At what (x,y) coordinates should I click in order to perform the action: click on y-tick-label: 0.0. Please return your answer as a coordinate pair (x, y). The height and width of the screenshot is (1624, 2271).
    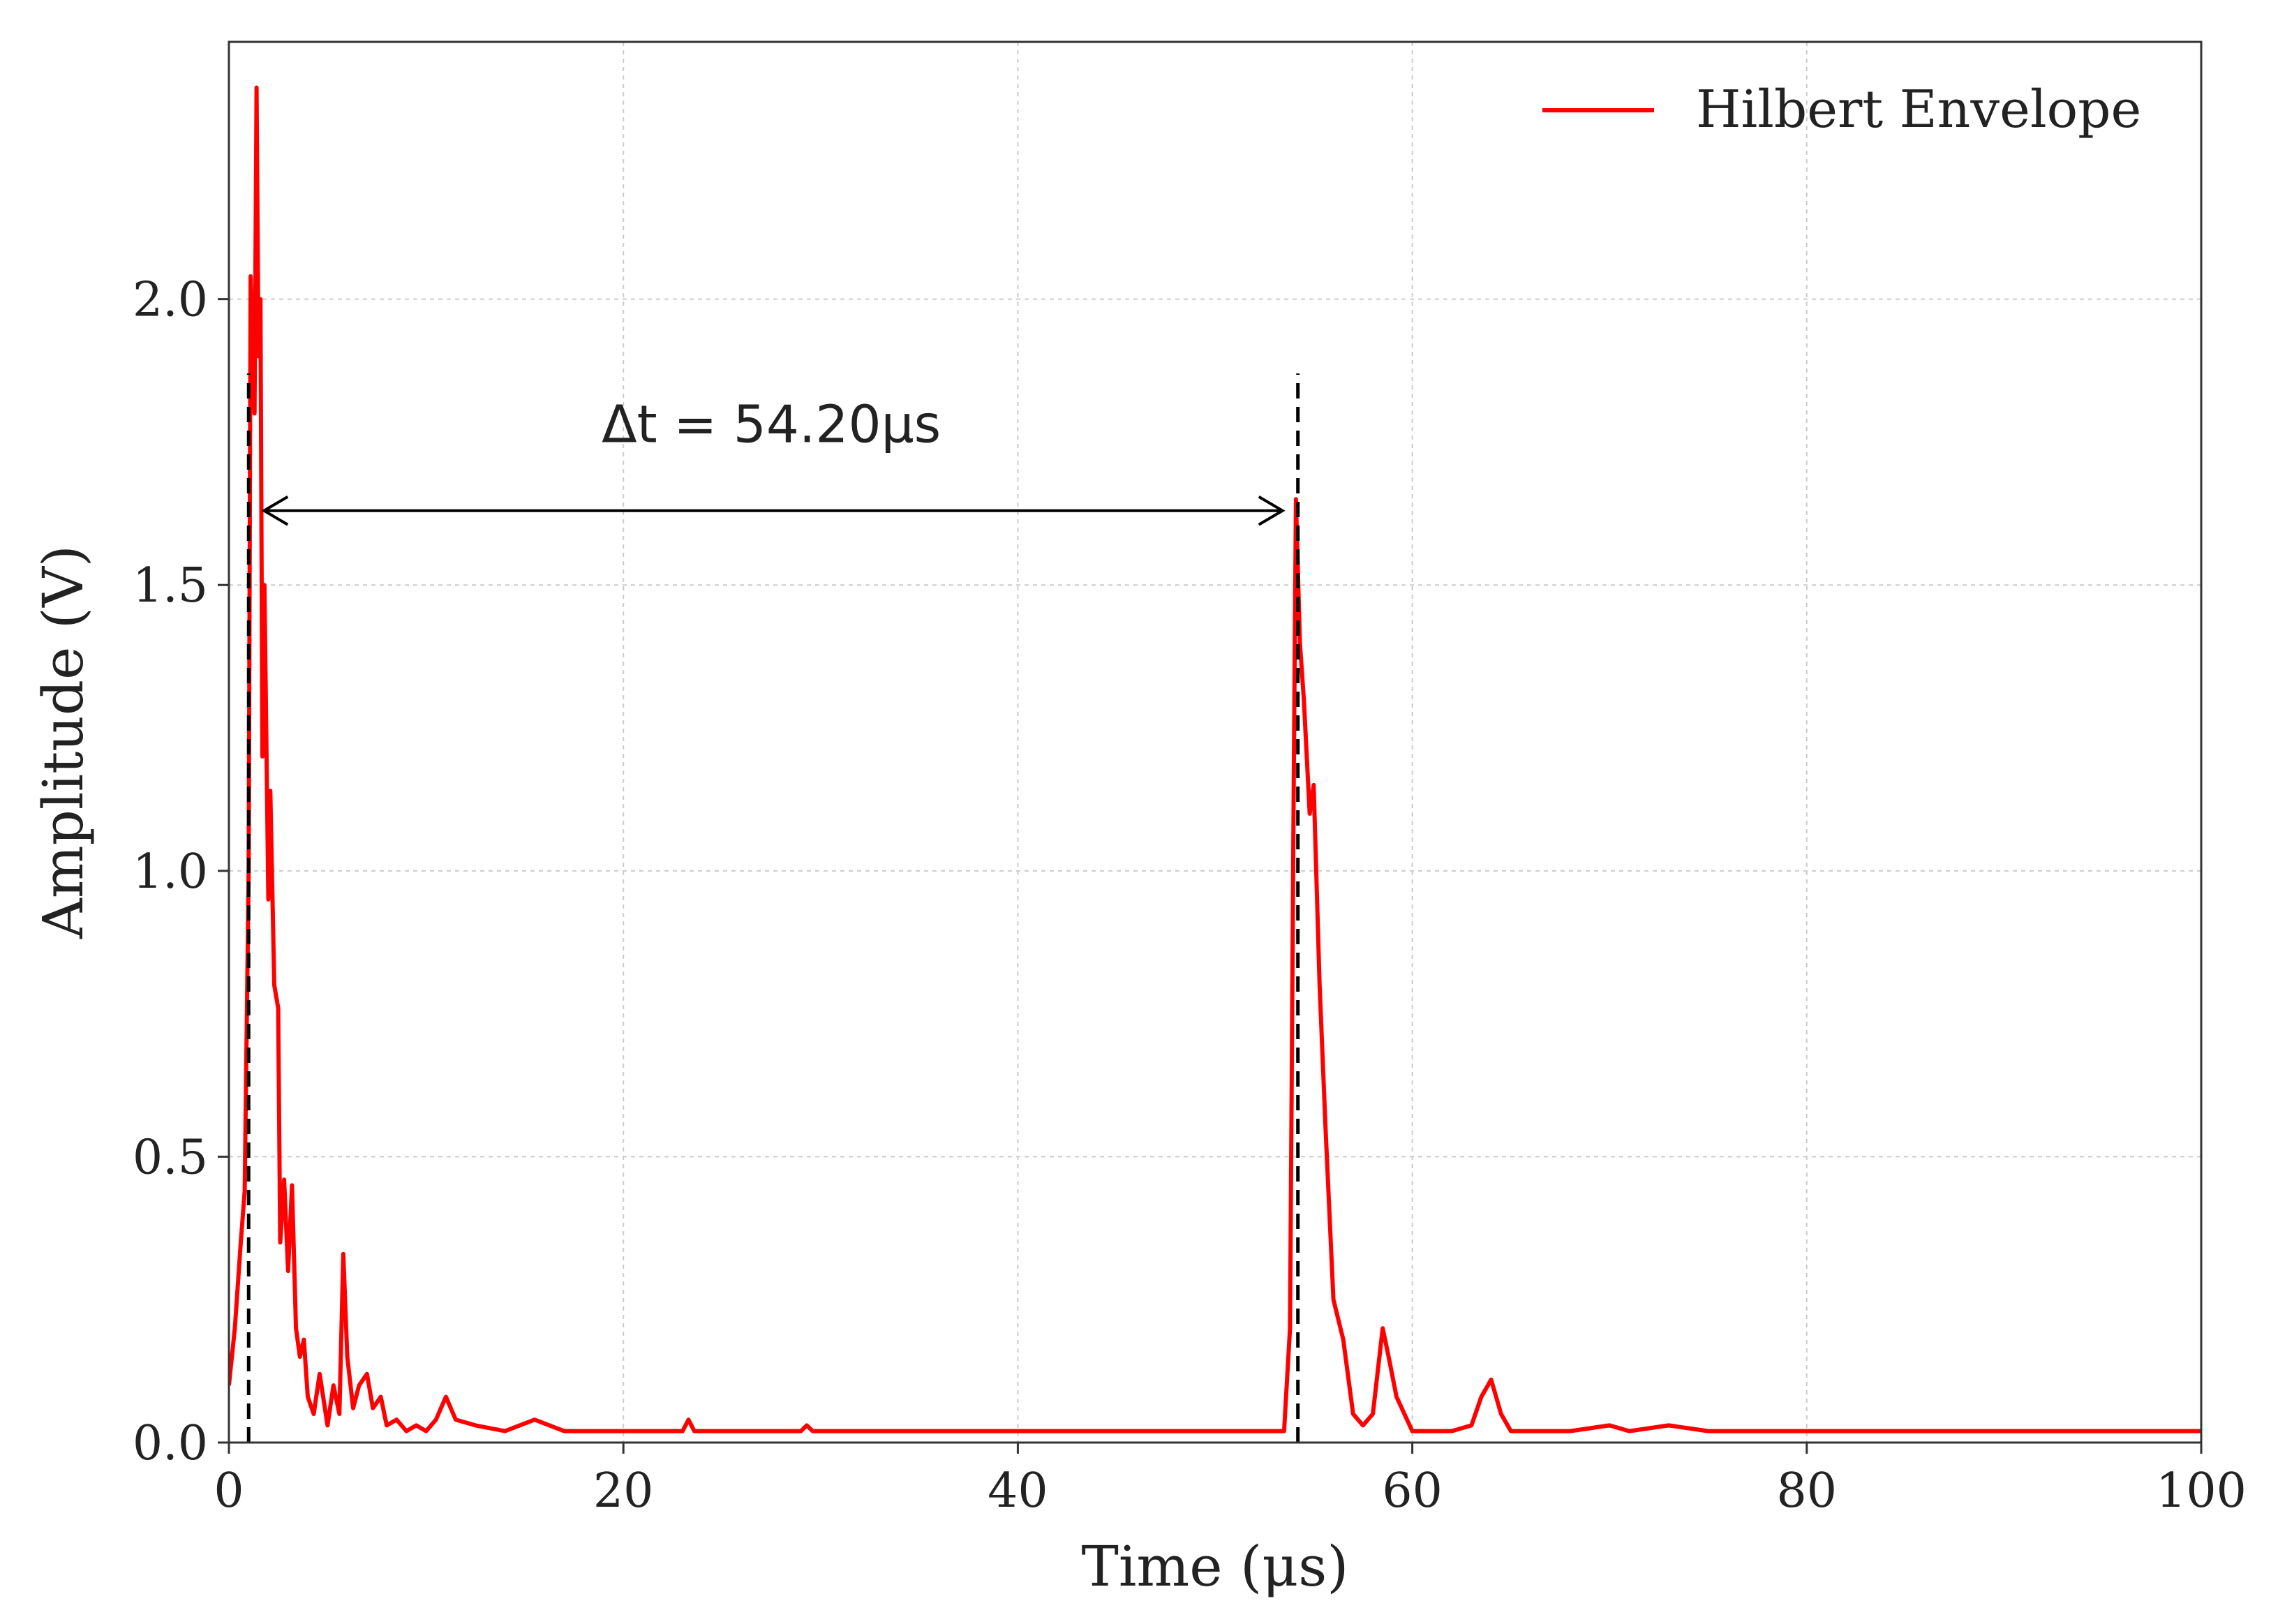
    Looking at the image, I should click on (170, 1443).